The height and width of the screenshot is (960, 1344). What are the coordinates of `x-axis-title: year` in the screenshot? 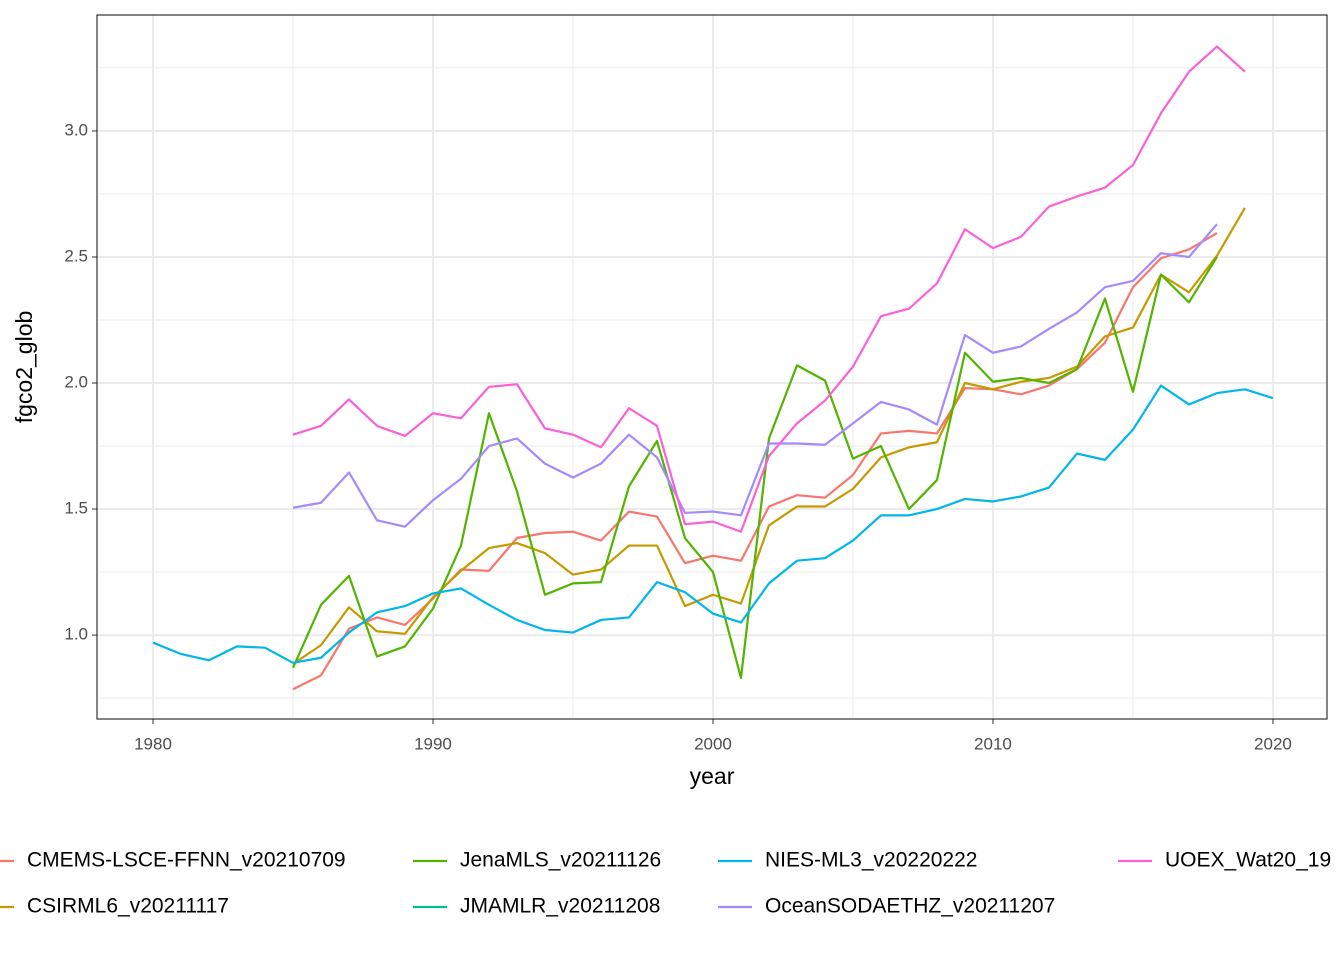 It's located at (712, 776).